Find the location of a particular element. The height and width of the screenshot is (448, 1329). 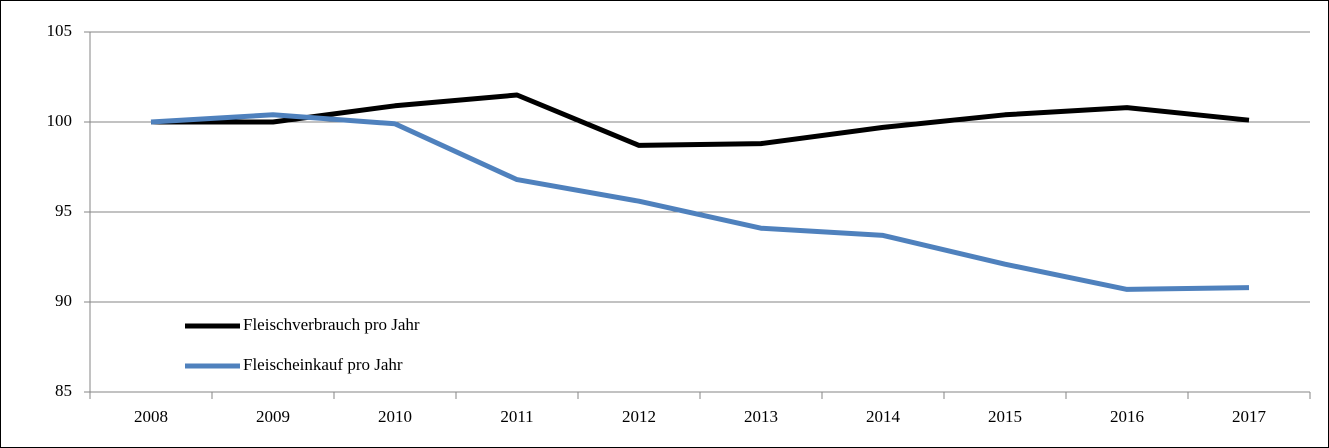

x-tick-label: 2009 is located at coordinates (273, 416).